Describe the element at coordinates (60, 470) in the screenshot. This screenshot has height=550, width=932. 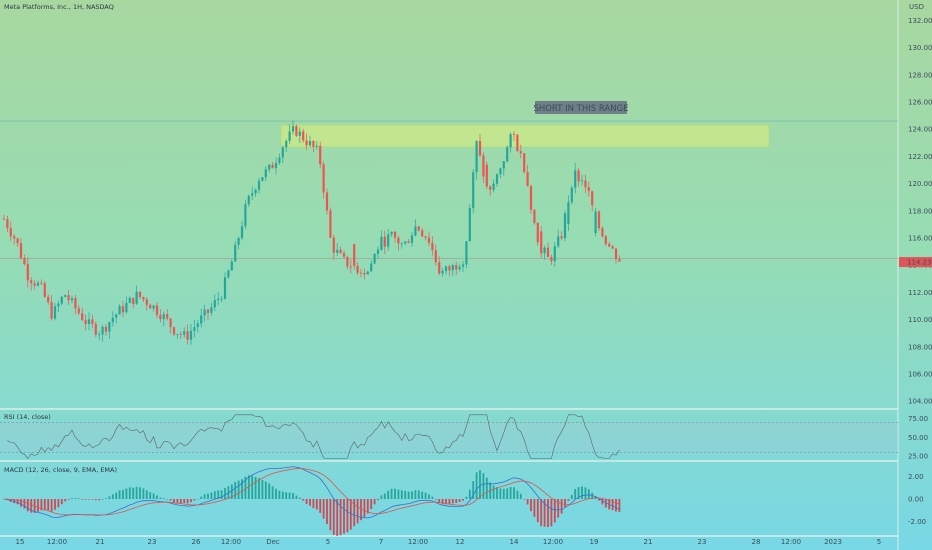
I see `macd-label: MACD (12, 26, close, 9, EMA, EMA)` at that location.